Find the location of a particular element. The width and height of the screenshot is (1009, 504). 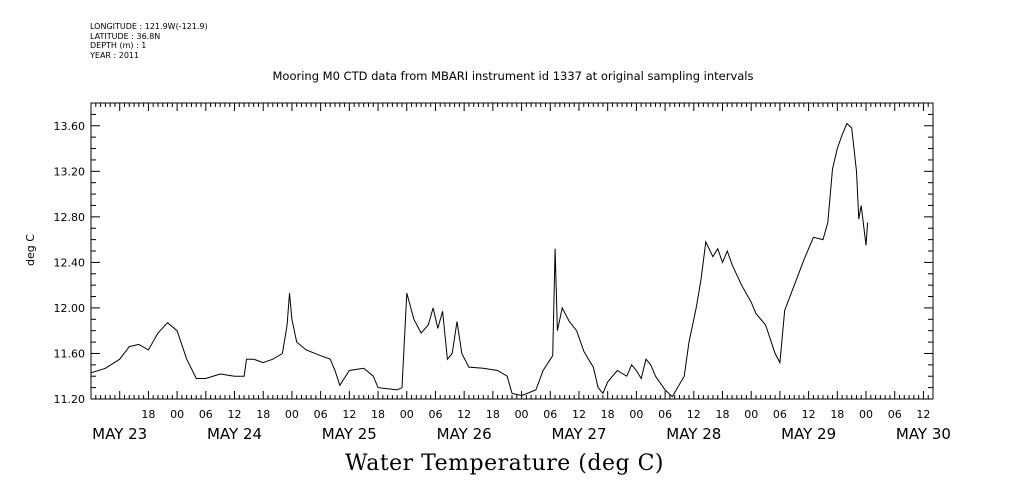

y-tick-label: 13.60 is located at coordinates (70, 126).